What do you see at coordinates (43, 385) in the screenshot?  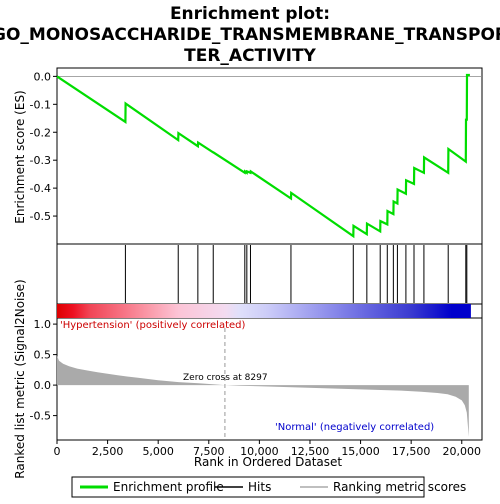 I see `metric-ytick-label-2: 0.0` at bounding box center [43, 385].